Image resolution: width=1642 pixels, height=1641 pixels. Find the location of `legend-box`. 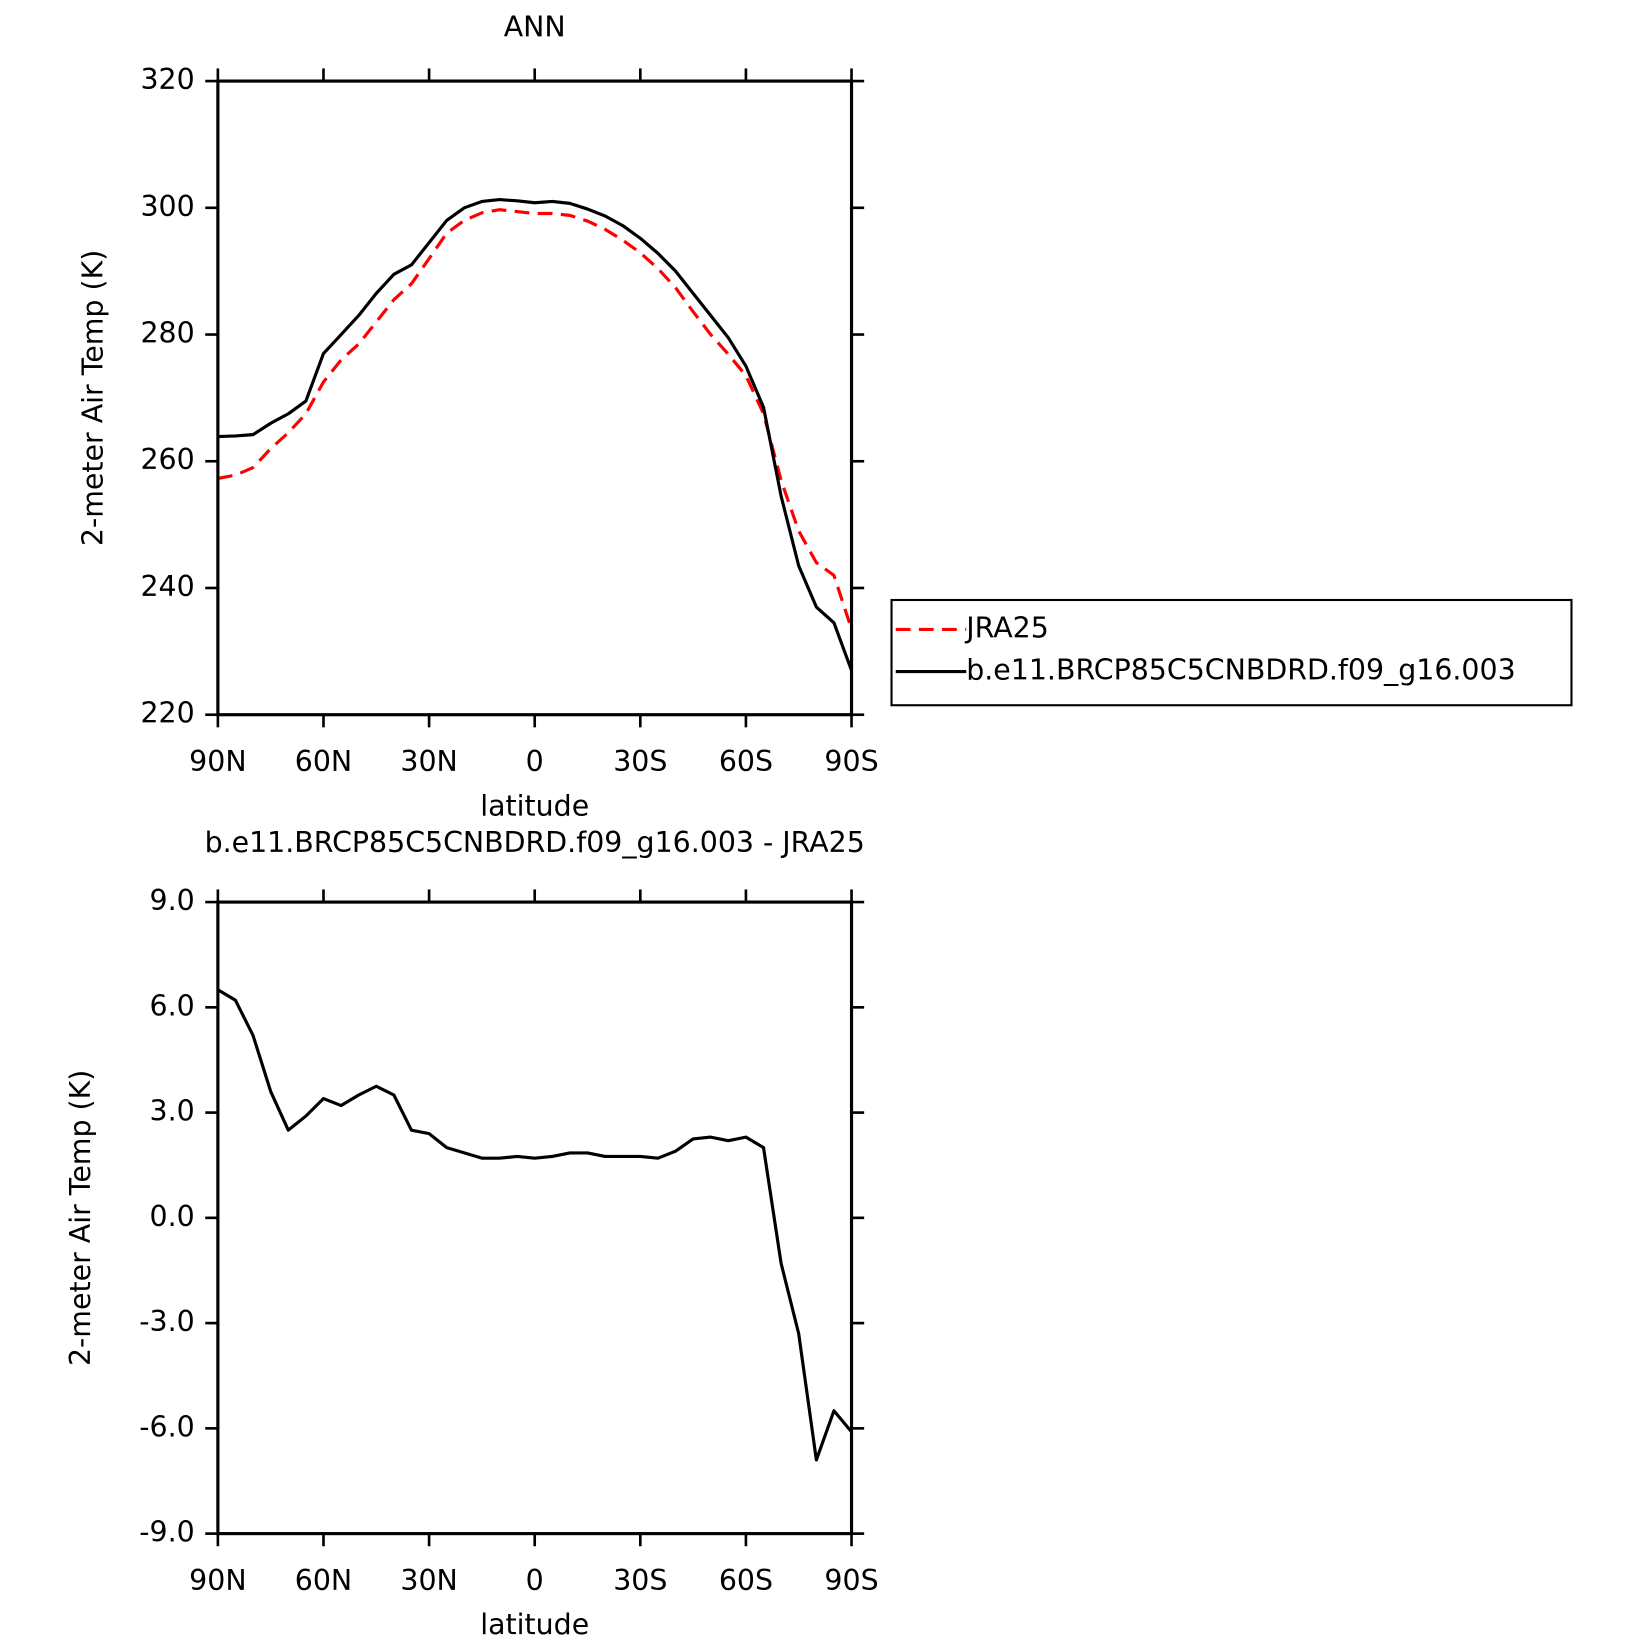

legend-box is located at coordinates (1231, 652).